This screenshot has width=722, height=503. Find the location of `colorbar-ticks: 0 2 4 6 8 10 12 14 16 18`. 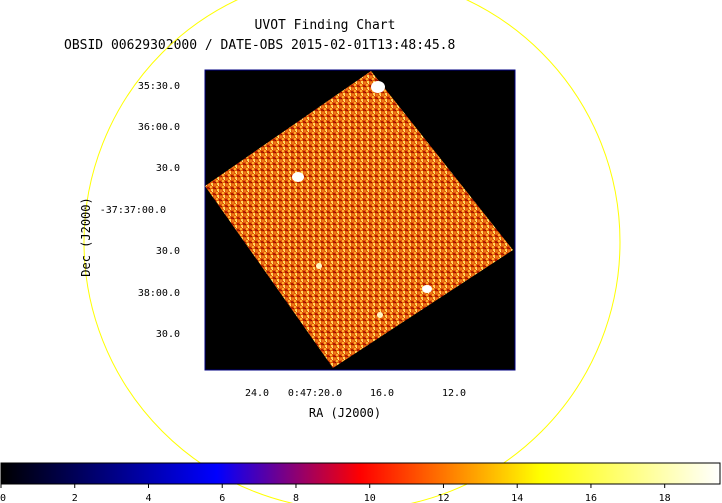

colorbar-ticks: 0 2 4 6 8 10 12 14 16 18 is located at coordinates (335, 493).